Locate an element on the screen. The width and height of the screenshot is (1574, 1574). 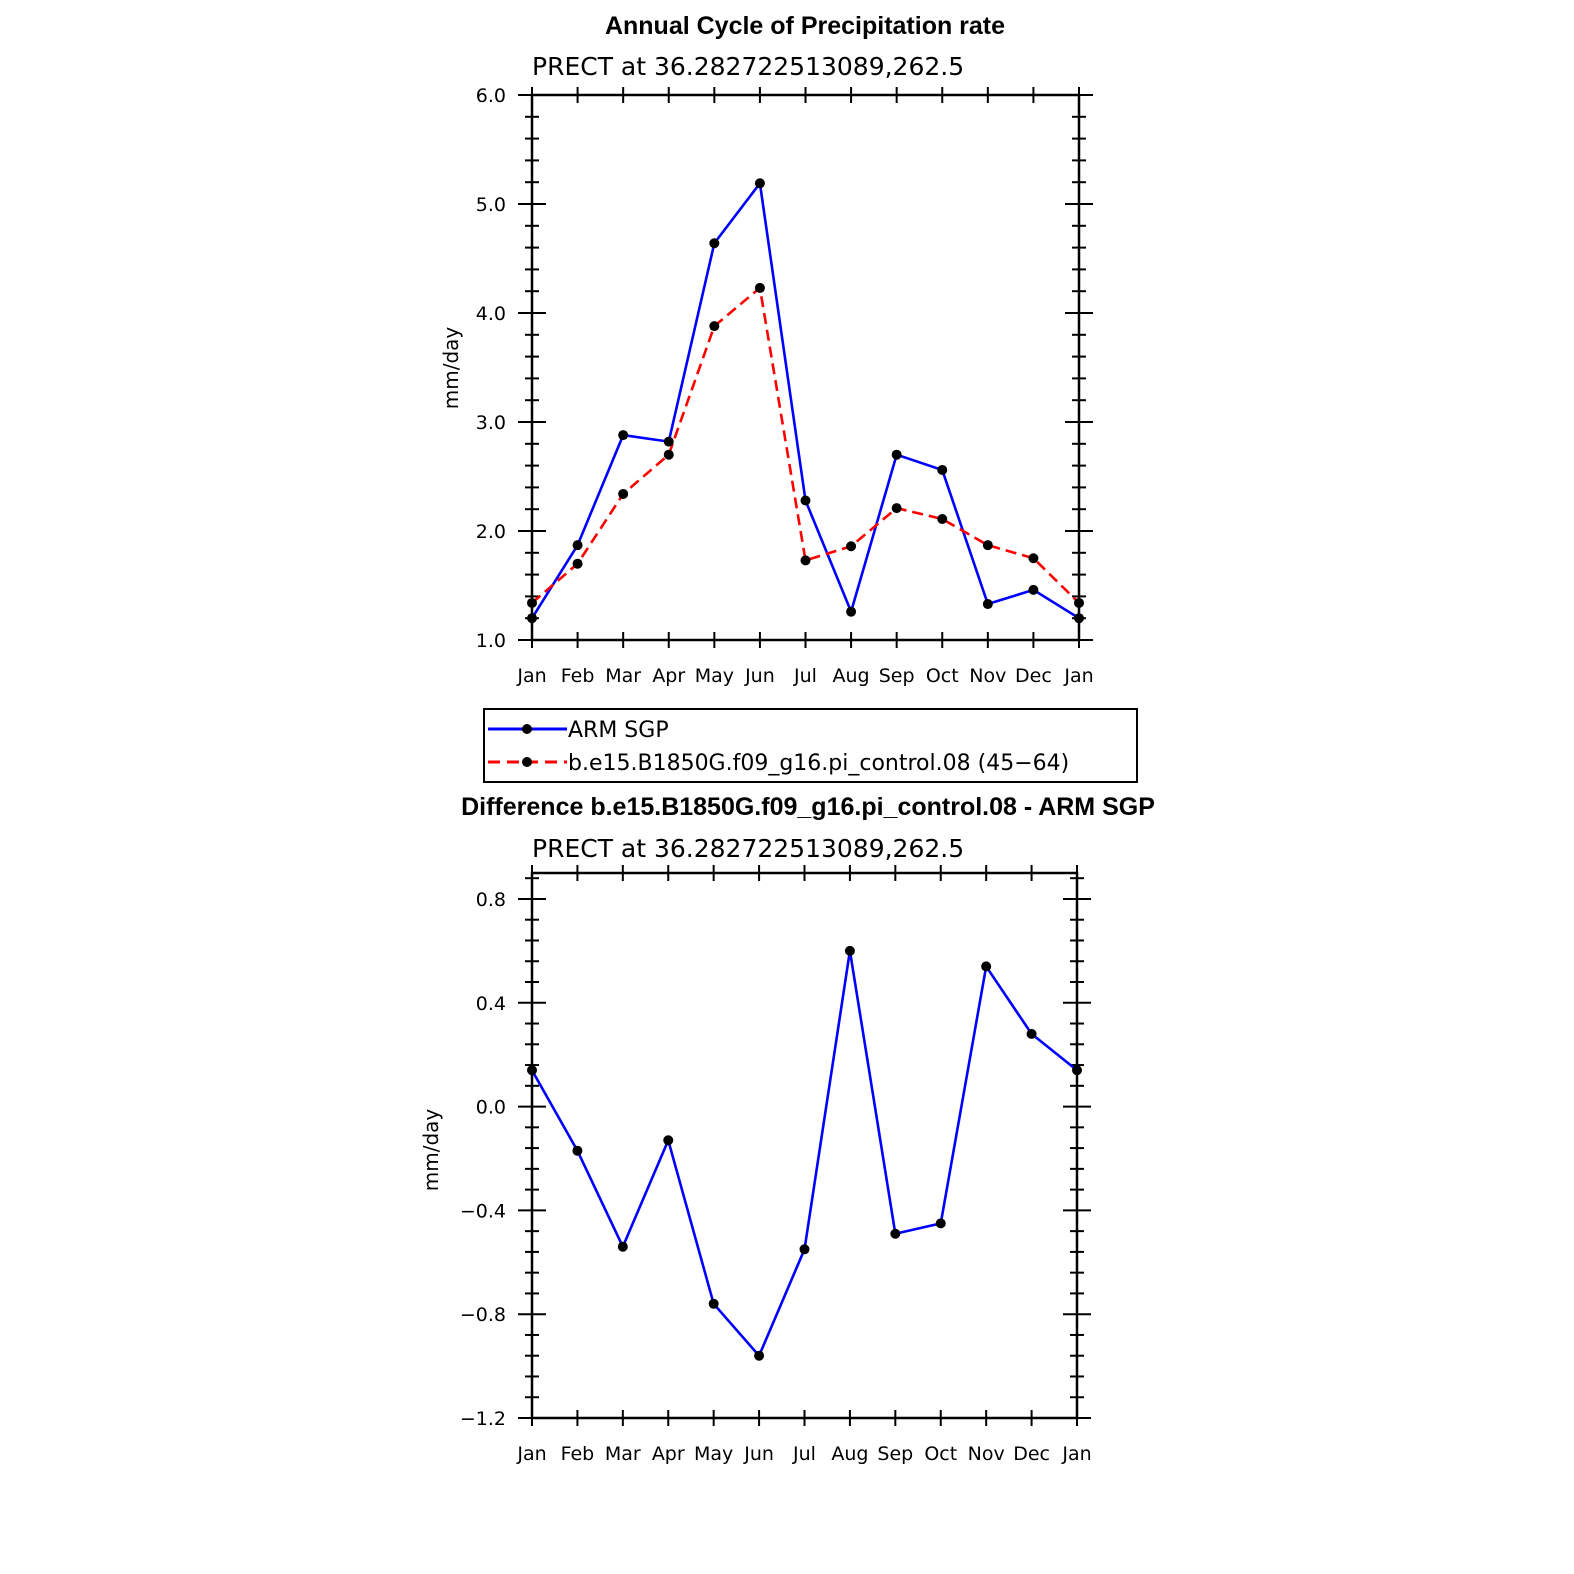
chart2-x-tick-label: Jun is located at coordinates (758, 1454).